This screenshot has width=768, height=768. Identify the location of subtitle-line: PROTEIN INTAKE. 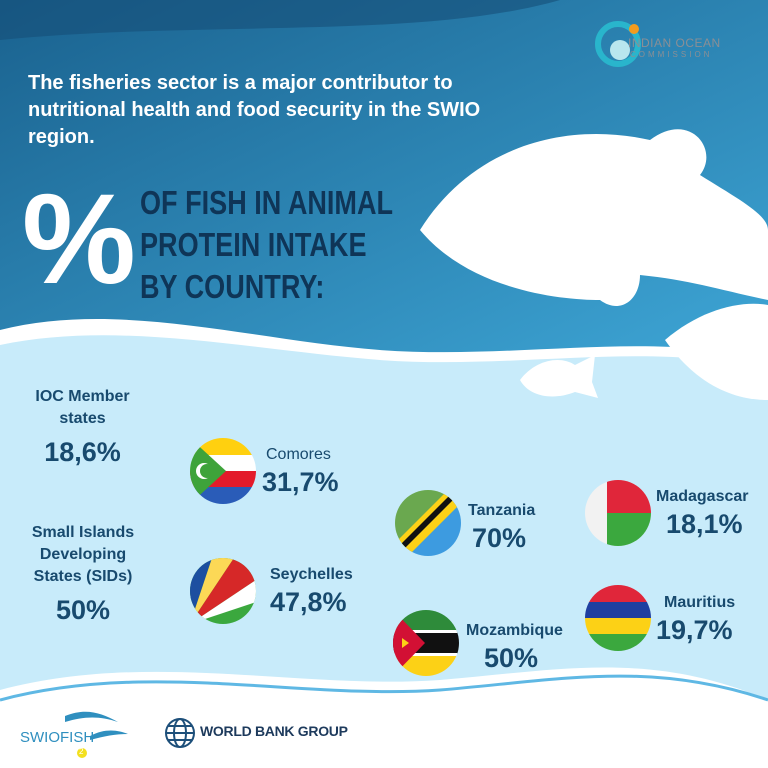
(253, 244).